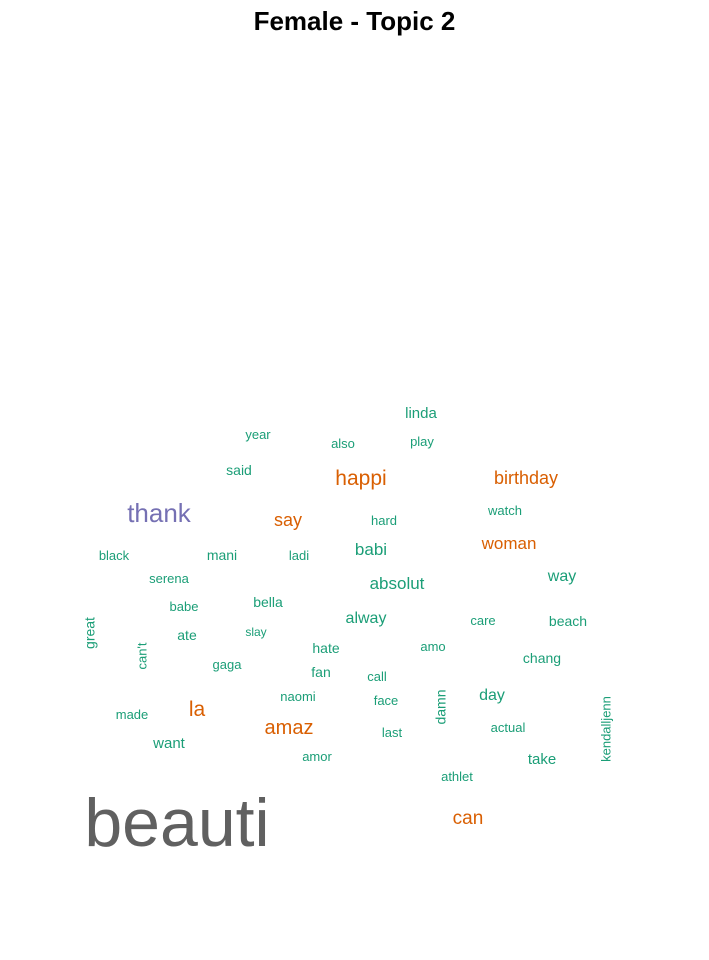 The width and height of the screenshot is (709, 960). Describe the element at coordinates (299, 555) in the screenshot. I see `word-ladi: ladi` at that location.